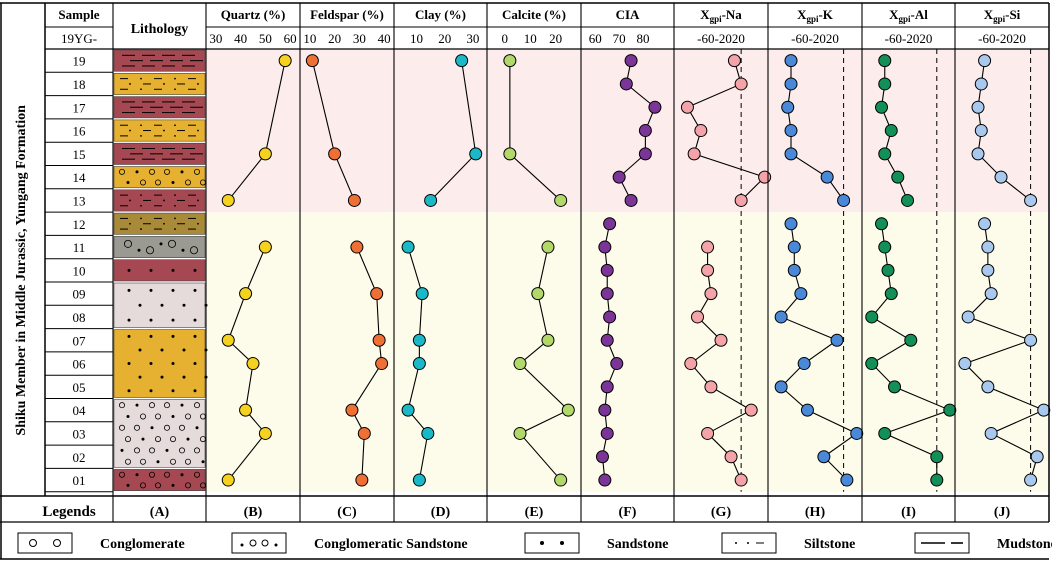 This screenshot has height=566, width=1052. I want to click on sample-label: 17, so click(80, 107).